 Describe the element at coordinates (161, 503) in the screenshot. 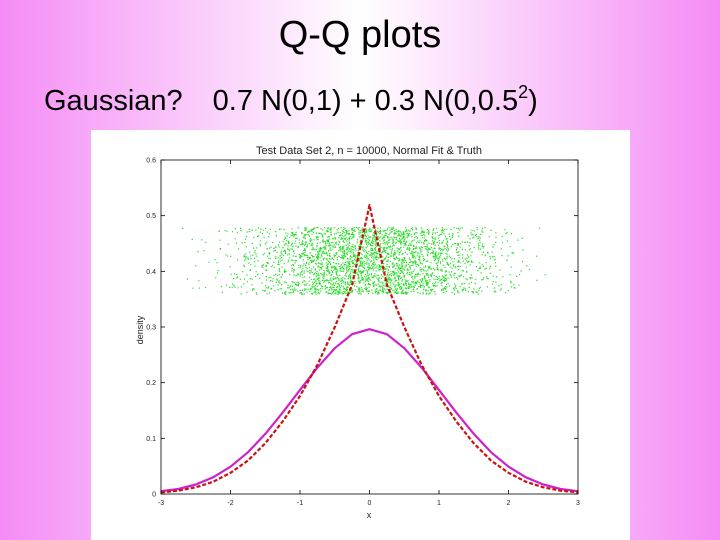

I see `x-tick-label: -3` at that location.